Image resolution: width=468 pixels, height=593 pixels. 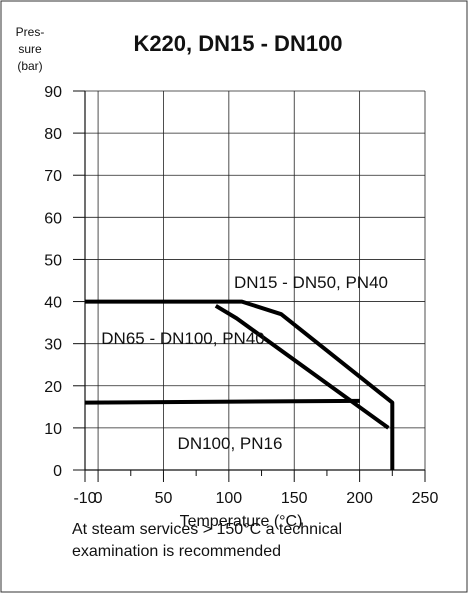 I want to click on series-dn100-pn16, so click(x=222, y=401).